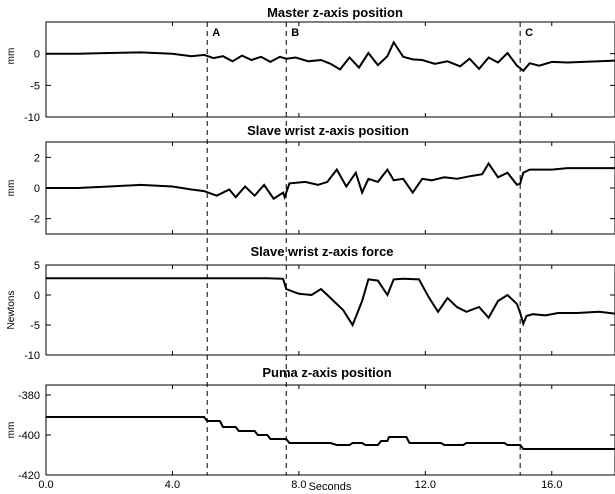 This screenshot has height=494, width=615. I want to click on marker-label-b: B, so click(295, 33).